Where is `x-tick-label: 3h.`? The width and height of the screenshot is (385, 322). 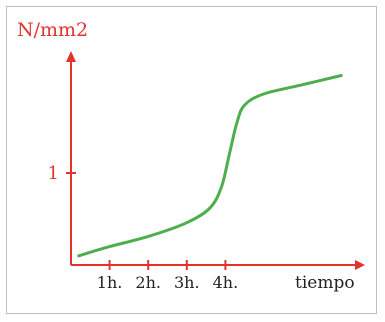 x-tick-label: 3h. is located at coordinates (187, 282).